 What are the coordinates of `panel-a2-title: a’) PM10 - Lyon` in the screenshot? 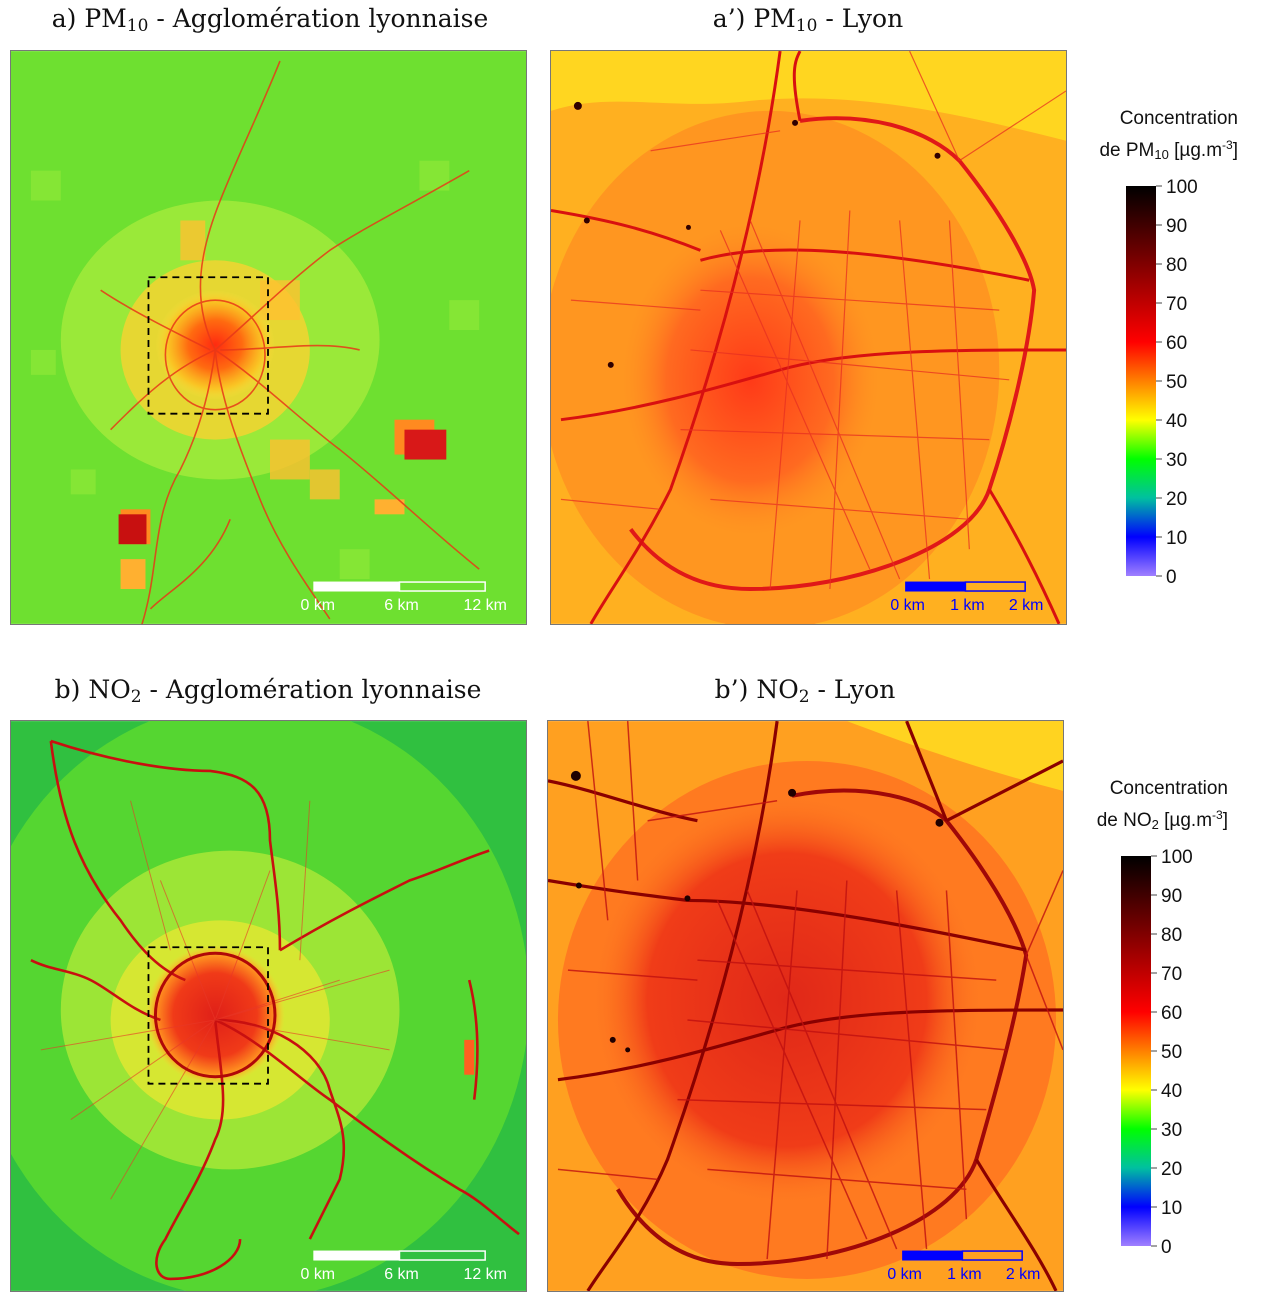 It's located at (808, 20).